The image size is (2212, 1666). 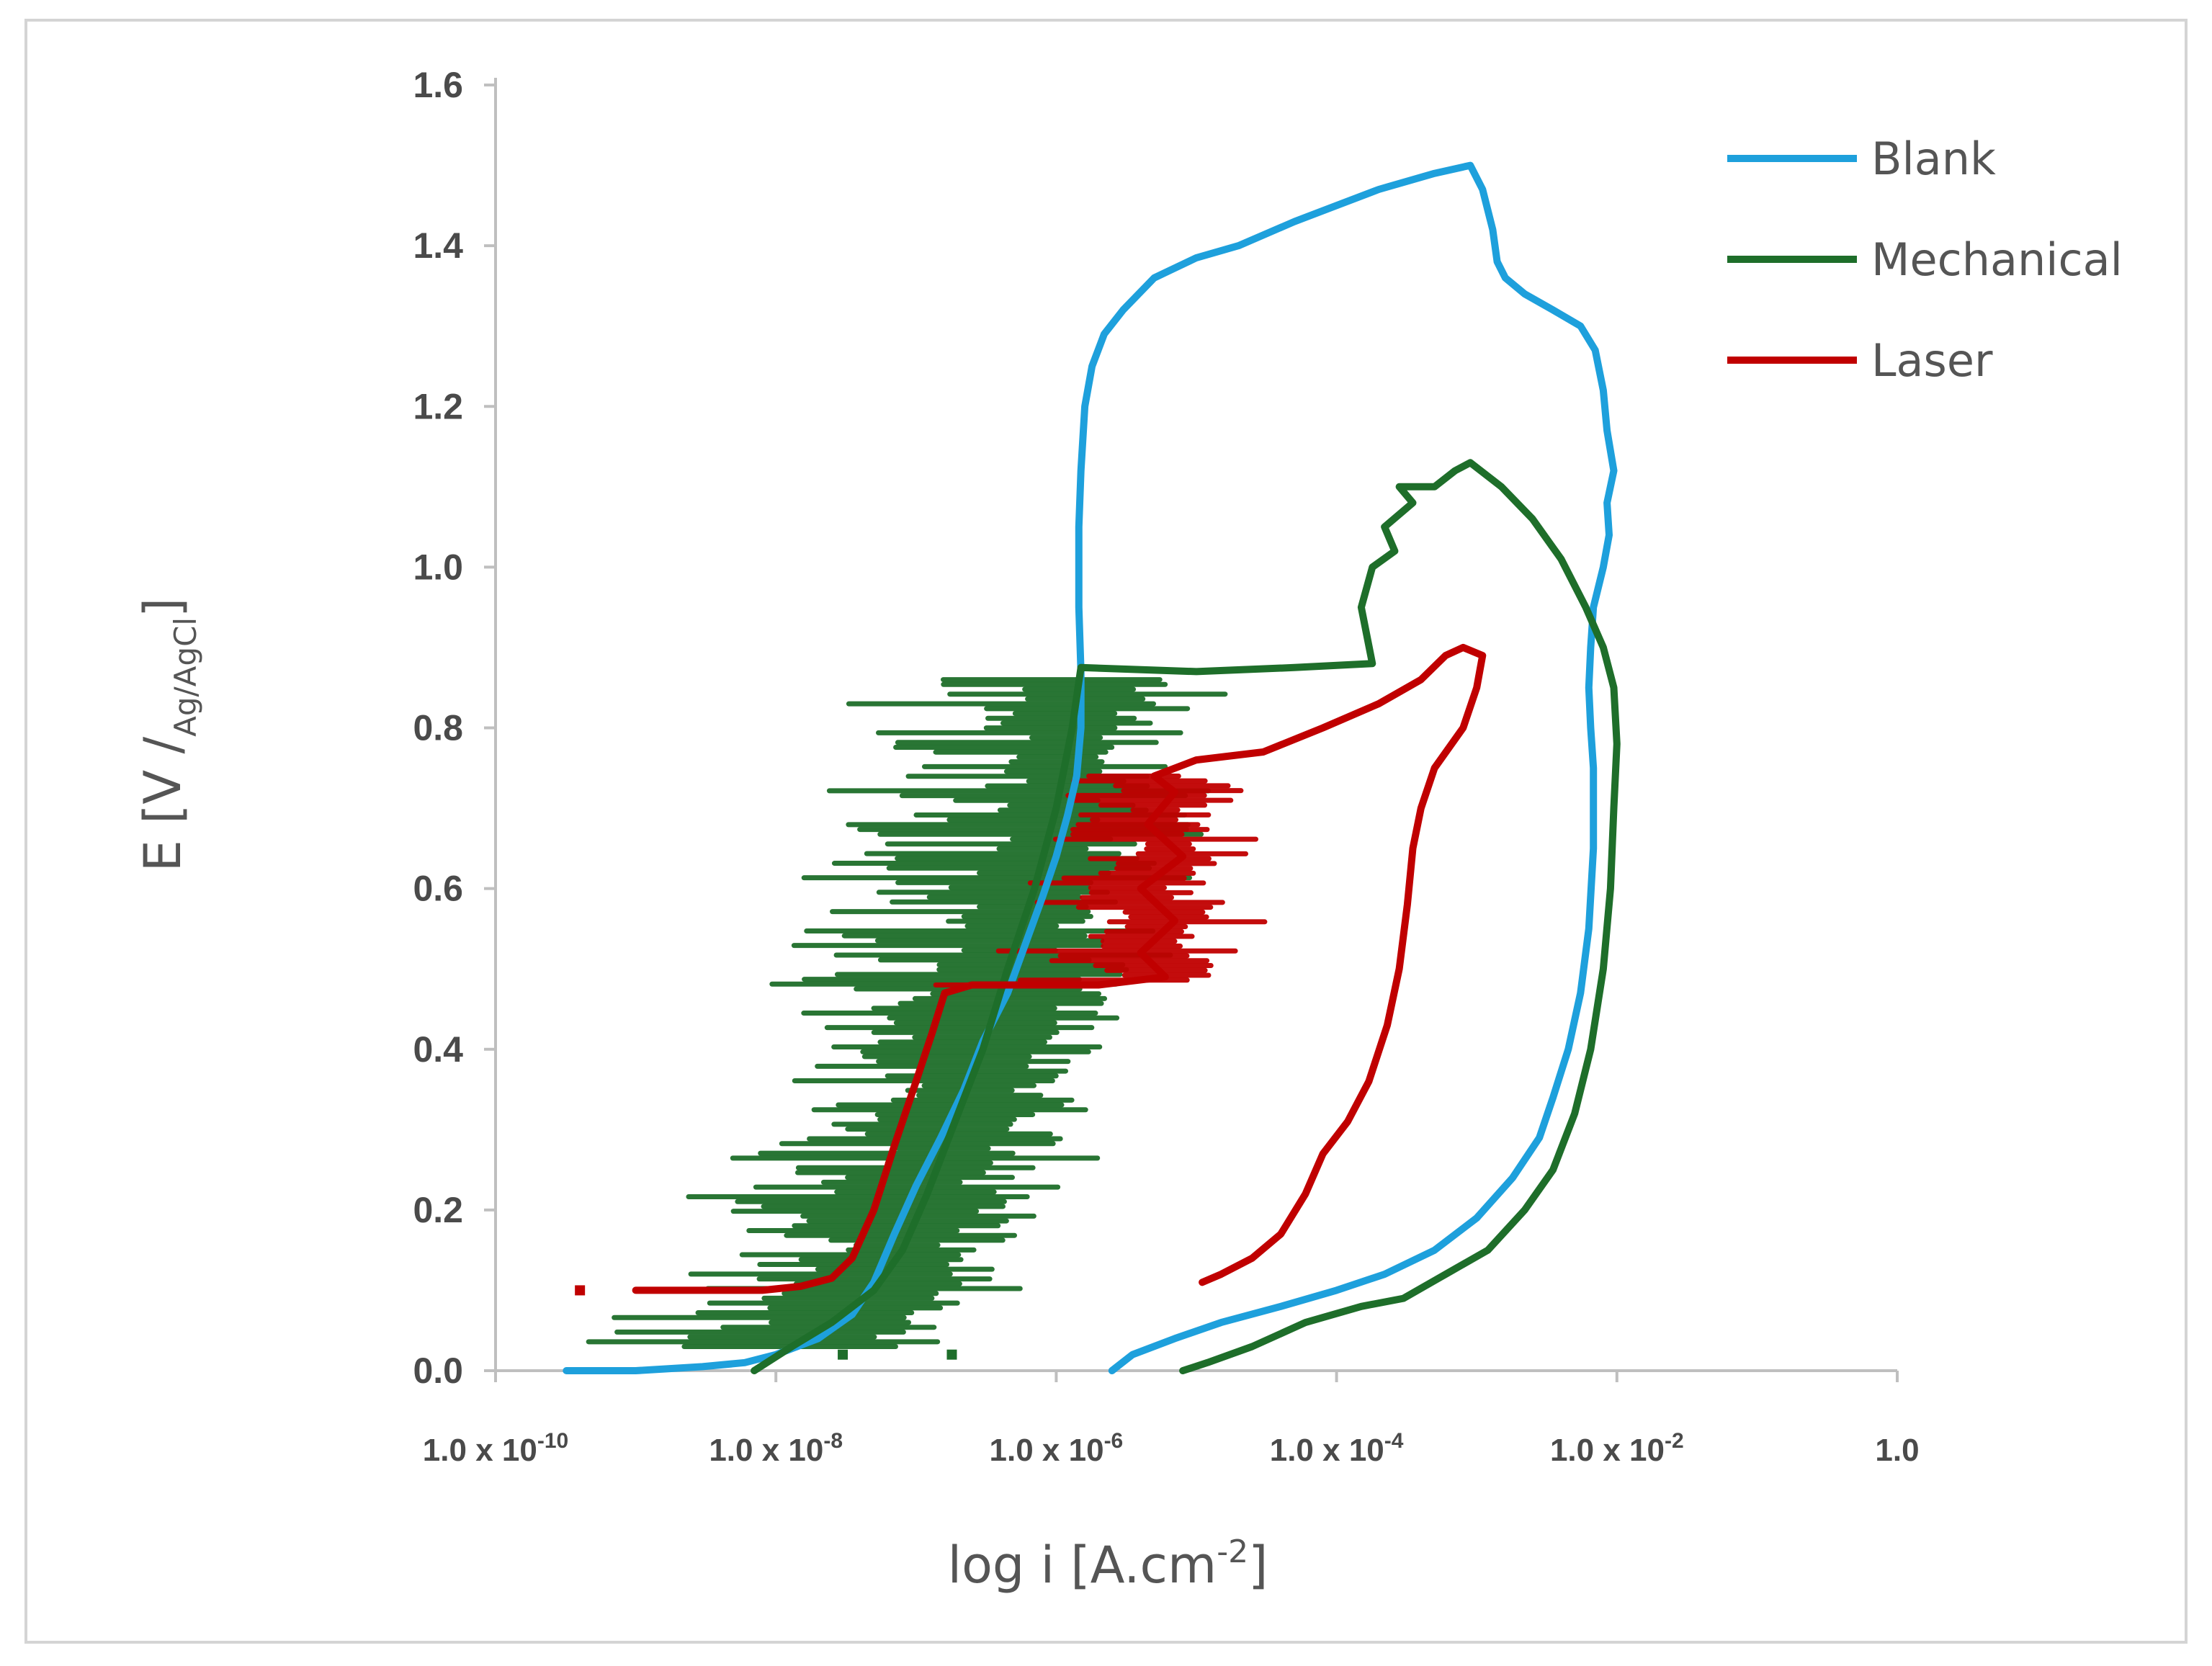 What do you see at coordinates (438, 567) in the screenshot?
I see `y-tick-label: 1.0` at bounding box center [438, 567].